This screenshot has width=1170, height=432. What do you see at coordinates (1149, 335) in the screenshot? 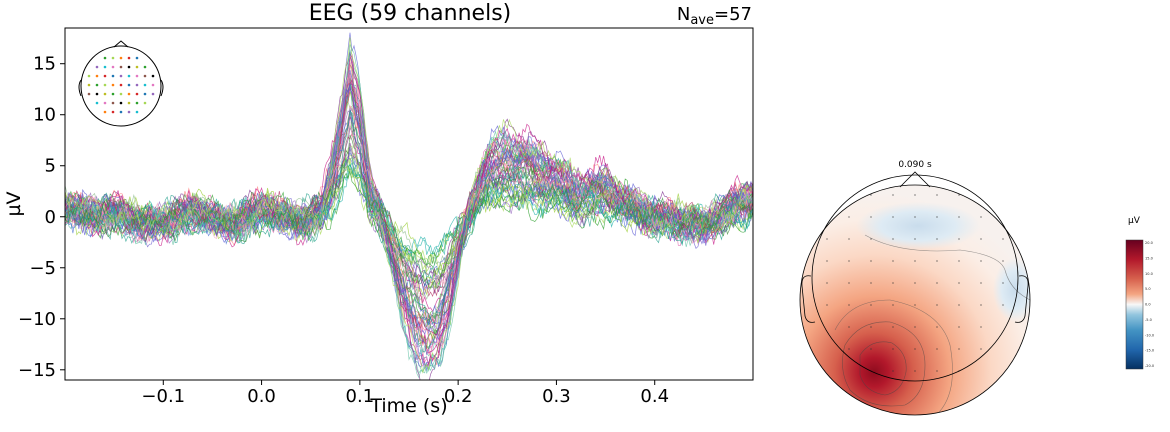
I see `colorbar-tick-label: -10.0` at bounding box center [1149, 335].